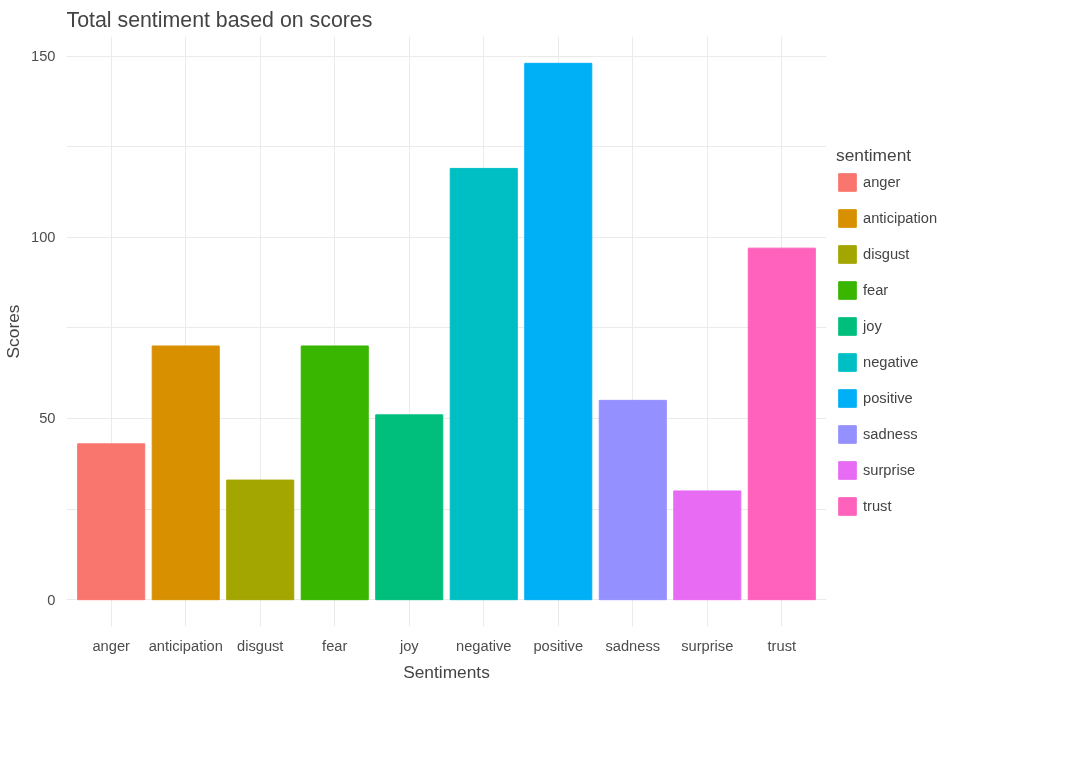 The height and width of the screenshot is (774, 1079). What do you see at coordinates (447, 671) in the screenshot?
I see `x-axis-title: Sentiments` at bounding box center [447, 671].